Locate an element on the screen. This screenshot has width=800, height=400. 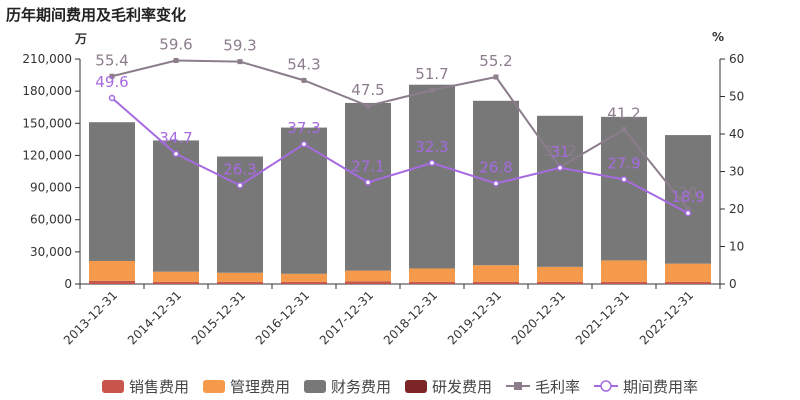
expense-ratio-data-label: 26.8 is located at coordinates (495, 168).